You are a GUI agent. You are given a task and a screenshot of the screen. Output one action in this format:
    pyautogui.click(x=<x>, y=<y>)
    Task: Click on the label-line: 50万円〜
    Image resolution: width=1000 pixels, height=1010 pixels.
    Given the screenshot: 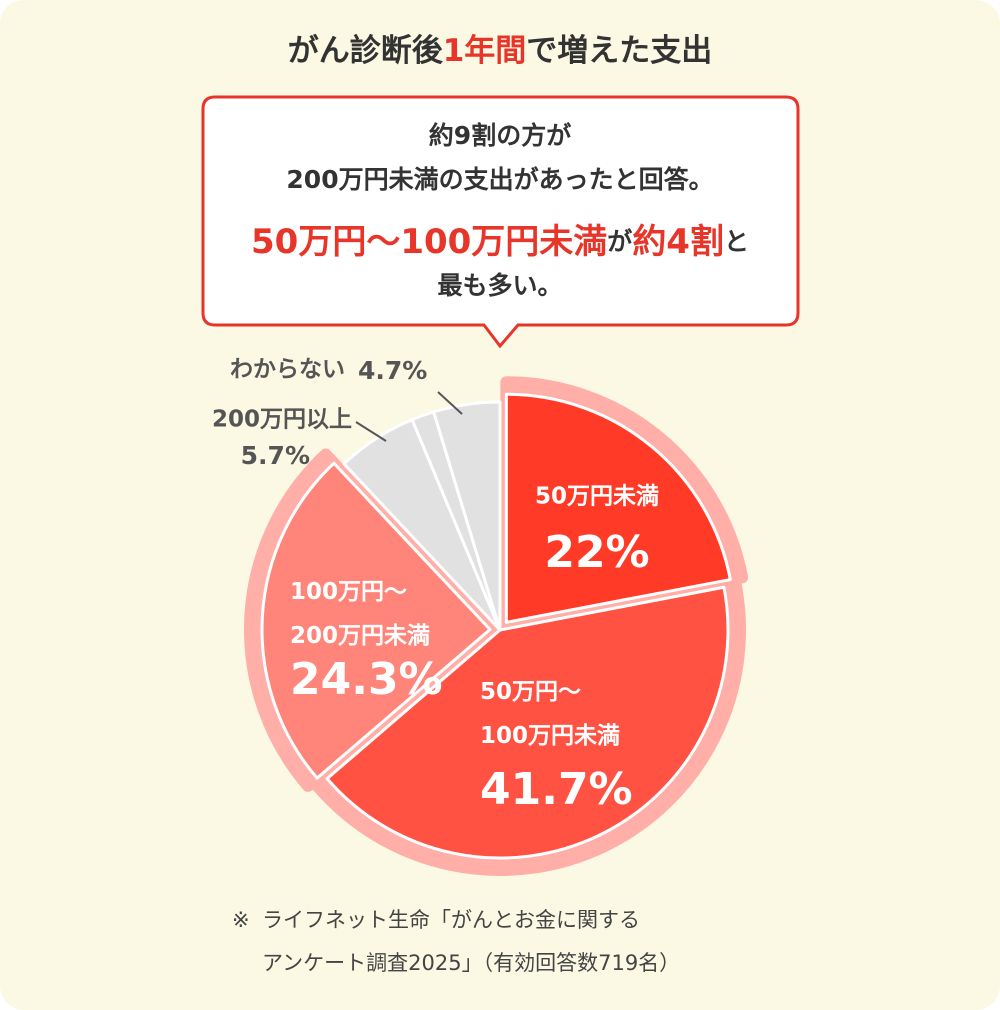 What is the action you would take?
    pyautogui.click(x=530, y=692)
    